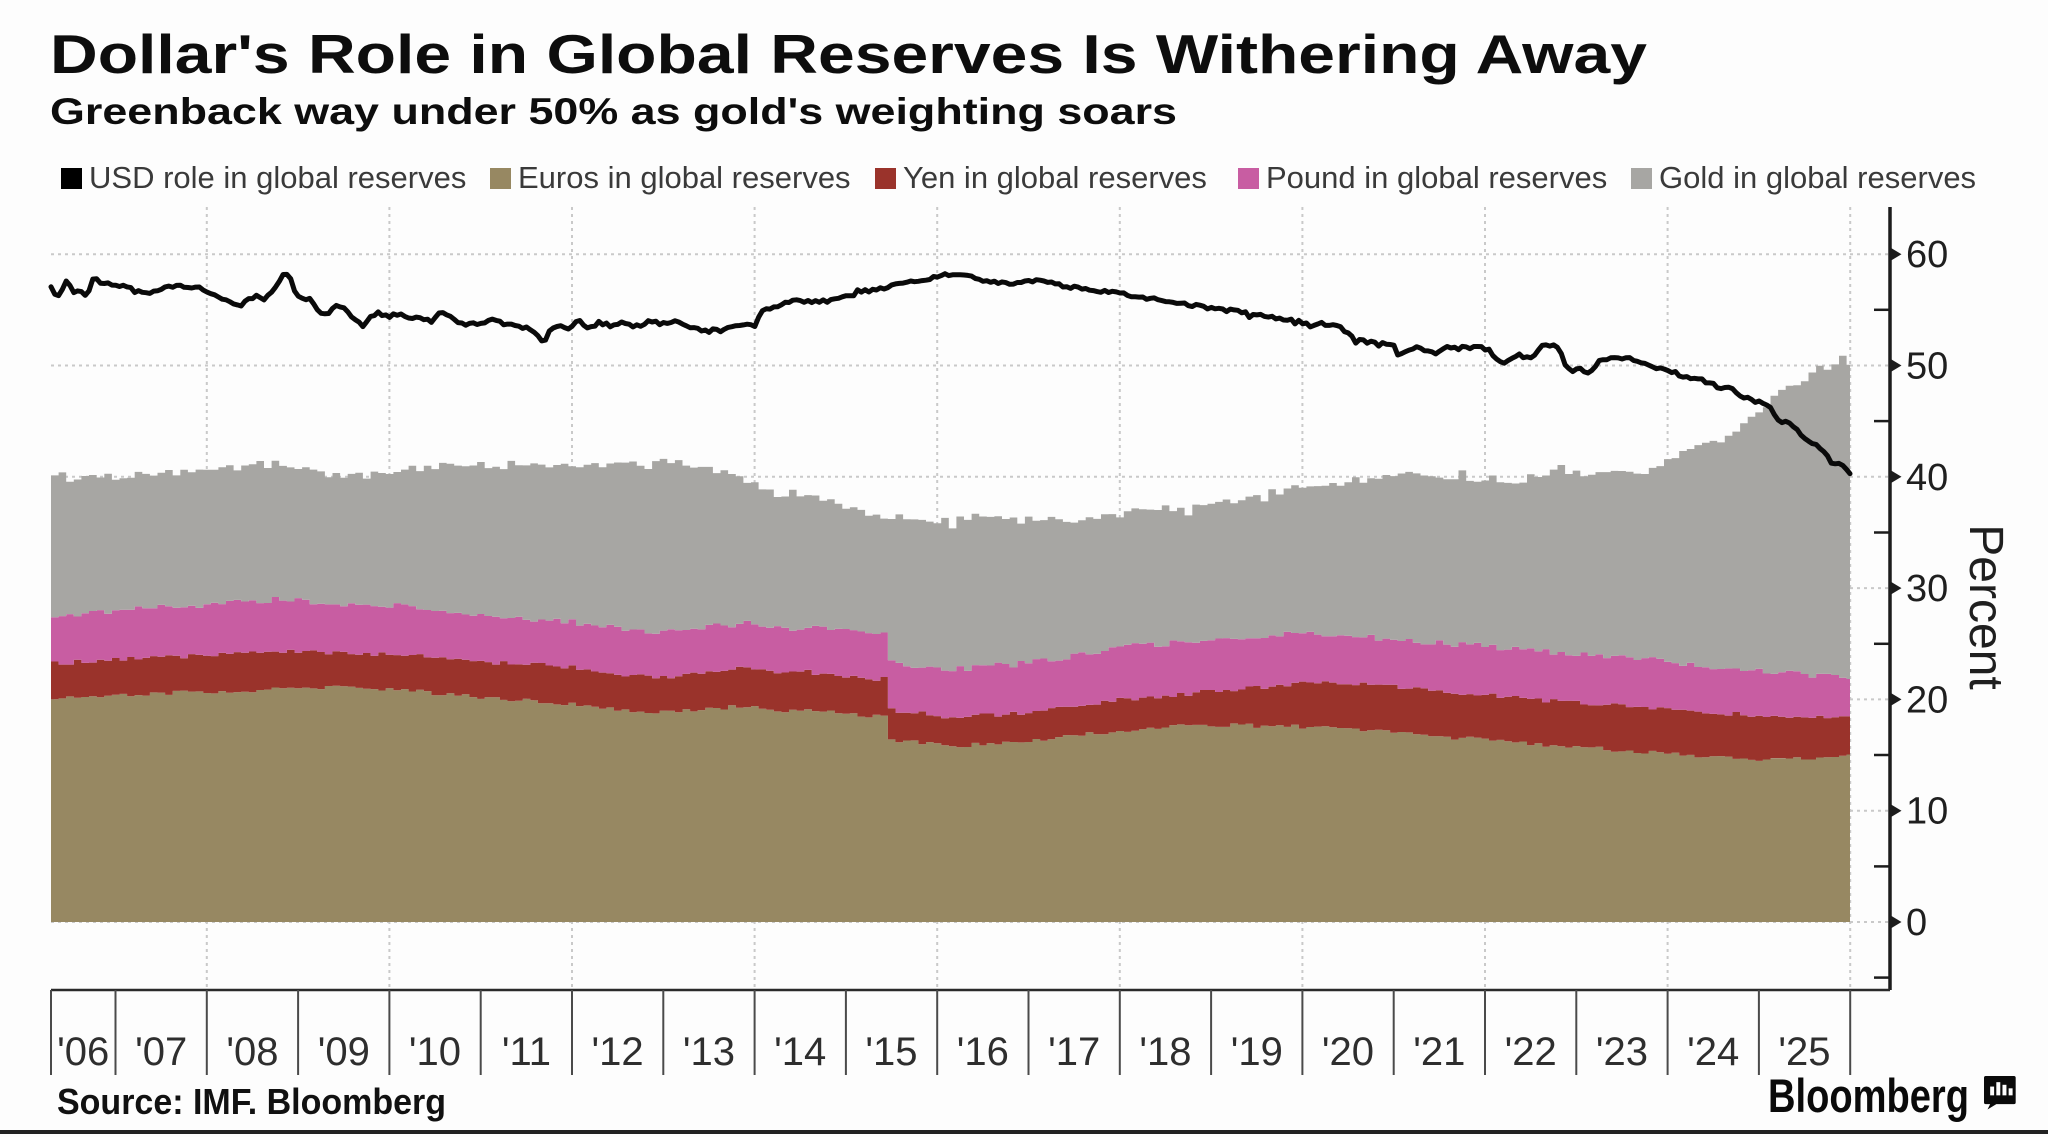 The height and width of the screenshot is (1137, 2048). What do you see at coordinates (1531, 1052) in the screenshot?
I see `svg-text: '22` at bounding box center [1531, 1052].